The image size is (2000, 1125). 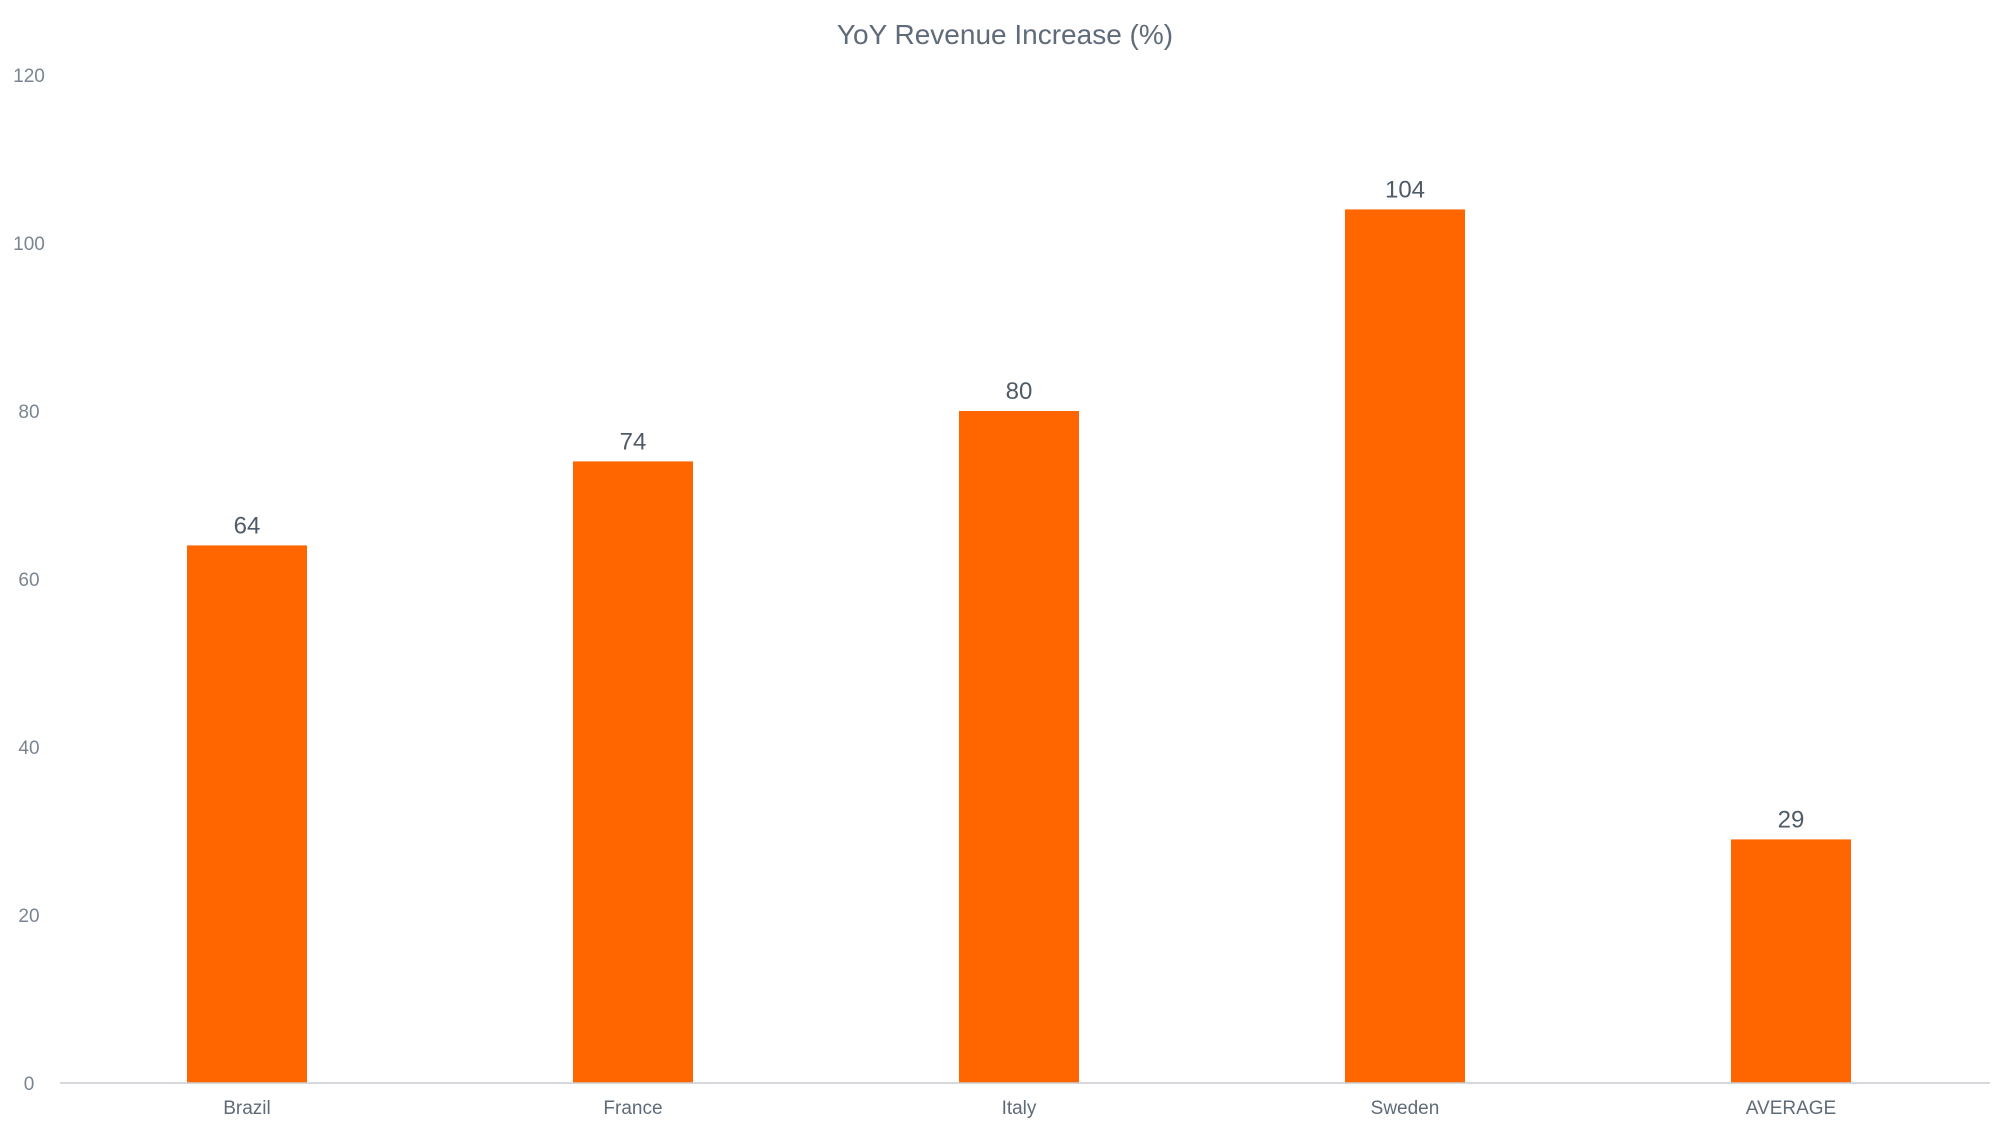 I want to click on y-tick-label: 100, so click(x=29, y=244).